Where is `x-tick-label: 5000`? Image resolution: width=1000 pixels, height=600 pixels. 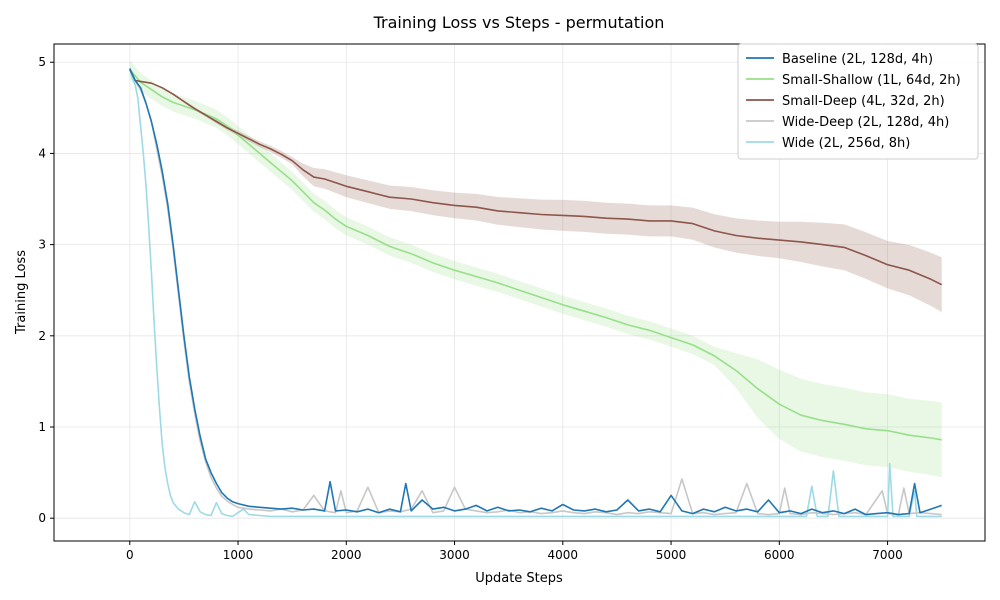
x-tick-label: 5000 is located at coordinates (671, 555).